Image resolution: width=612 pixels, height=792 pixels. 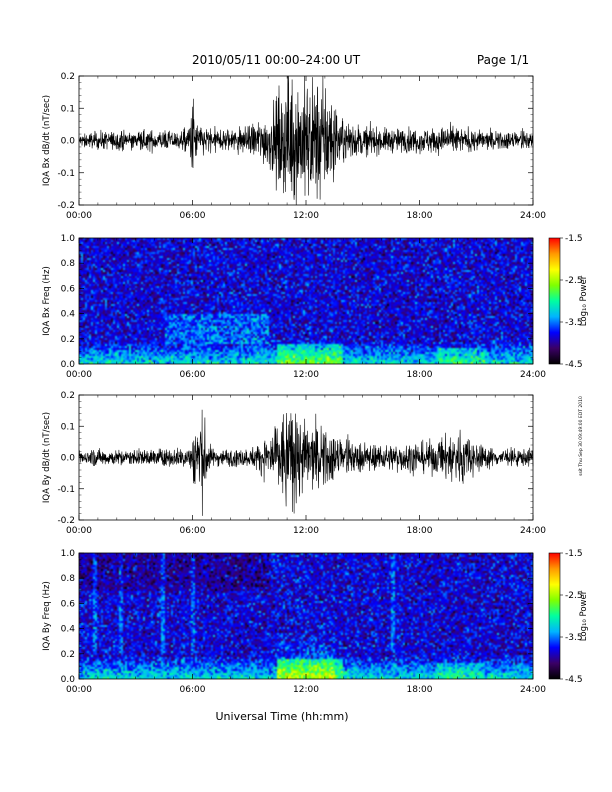 What do you see at coordinates (581, 436) in the screenshot?
I see `timestamp-stamp: ssit Thu Sep 30 09:49:00 EDT 2010` at bounding box center [581, 436].